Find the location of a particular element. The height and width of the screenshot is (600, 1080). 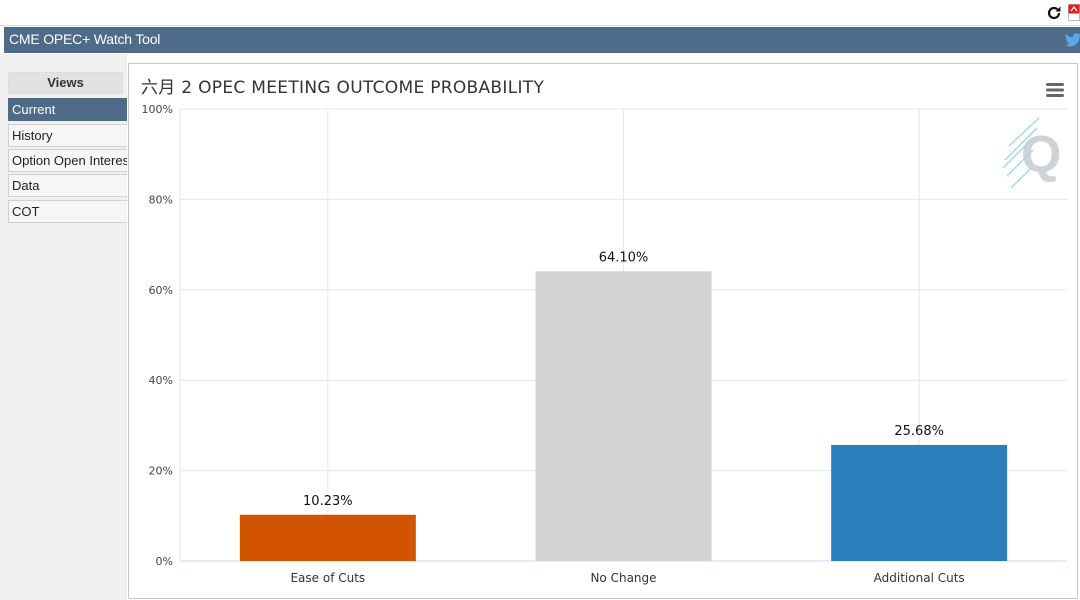

y-tick-label: 100% is located at coordinates (157, 109).